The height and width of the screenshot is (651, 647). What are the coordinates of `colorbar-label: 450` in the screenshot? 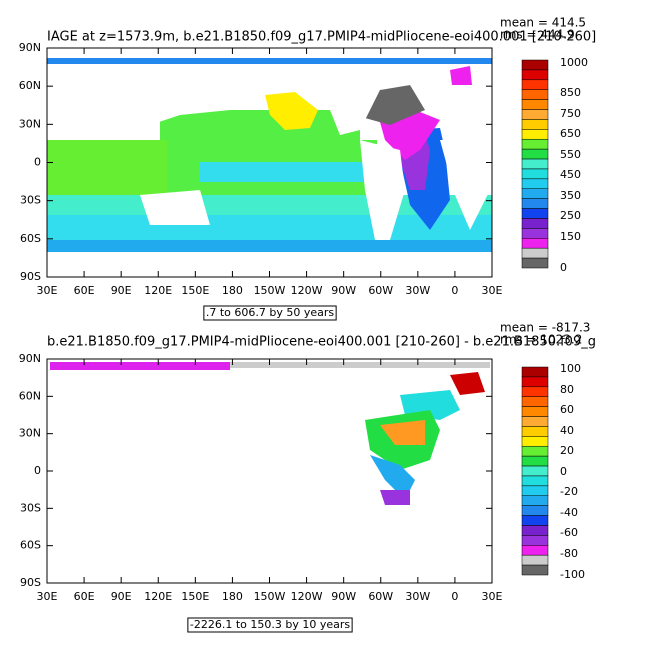 It's located at (570, 174).